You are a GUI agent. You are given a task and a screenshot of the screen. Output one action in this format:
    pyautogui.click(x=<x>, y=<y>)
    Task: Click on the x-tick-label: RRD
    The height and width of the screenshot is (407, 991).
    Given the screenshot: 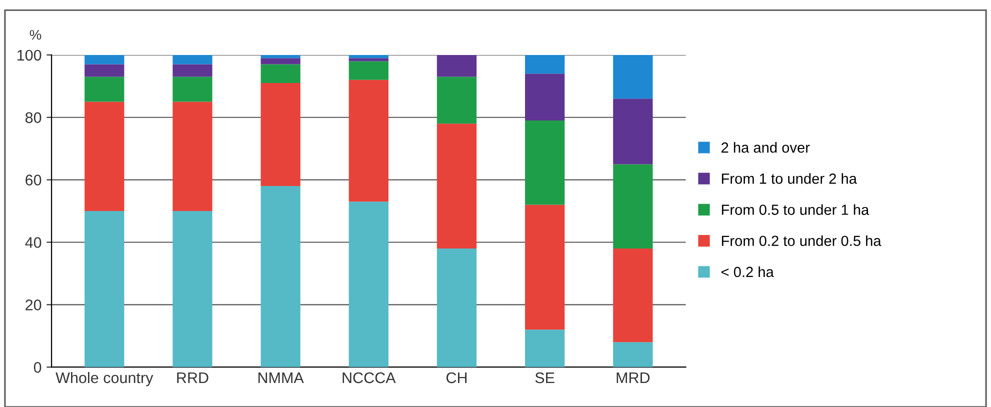 What is the action you would take?
    pyautogui.click(x=192, y=378)
    